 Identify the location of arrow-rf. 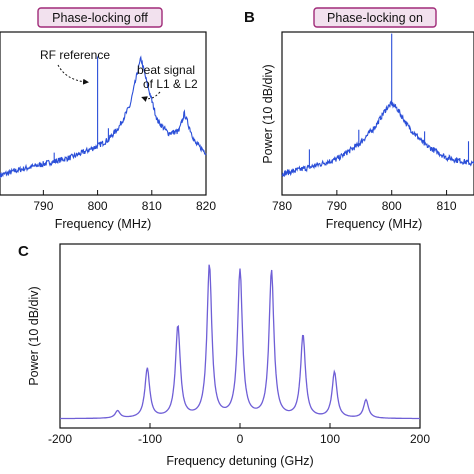
(73, 74).